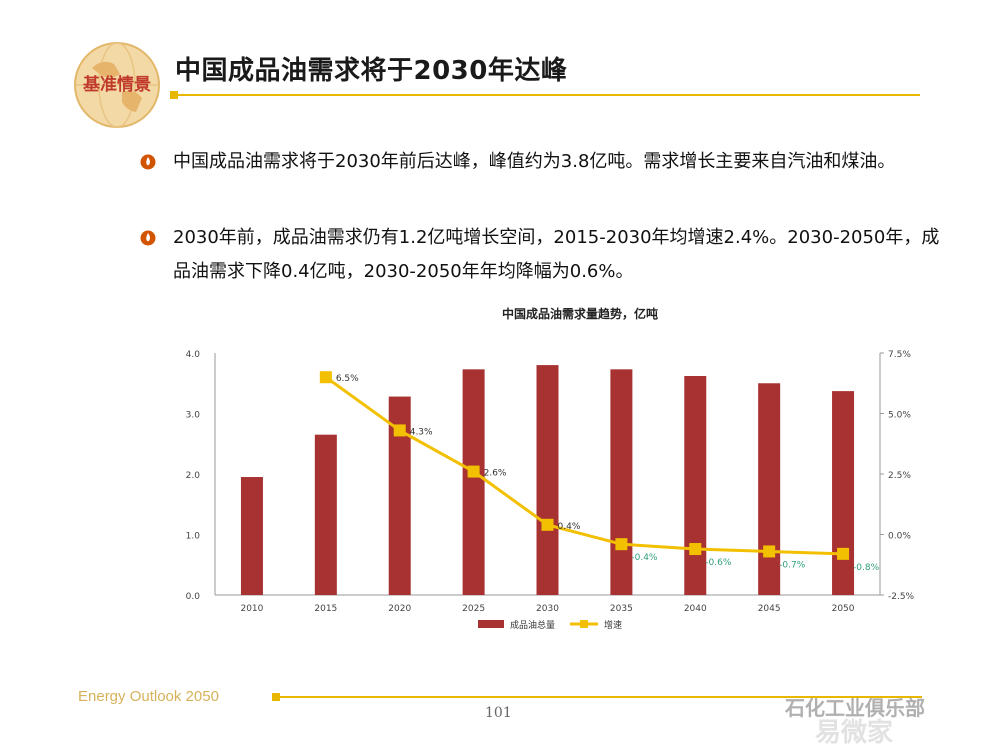 The height and width of the screenshot is (750, 1000). I want to click on x-tick-label: 2040, so click(695, 609).